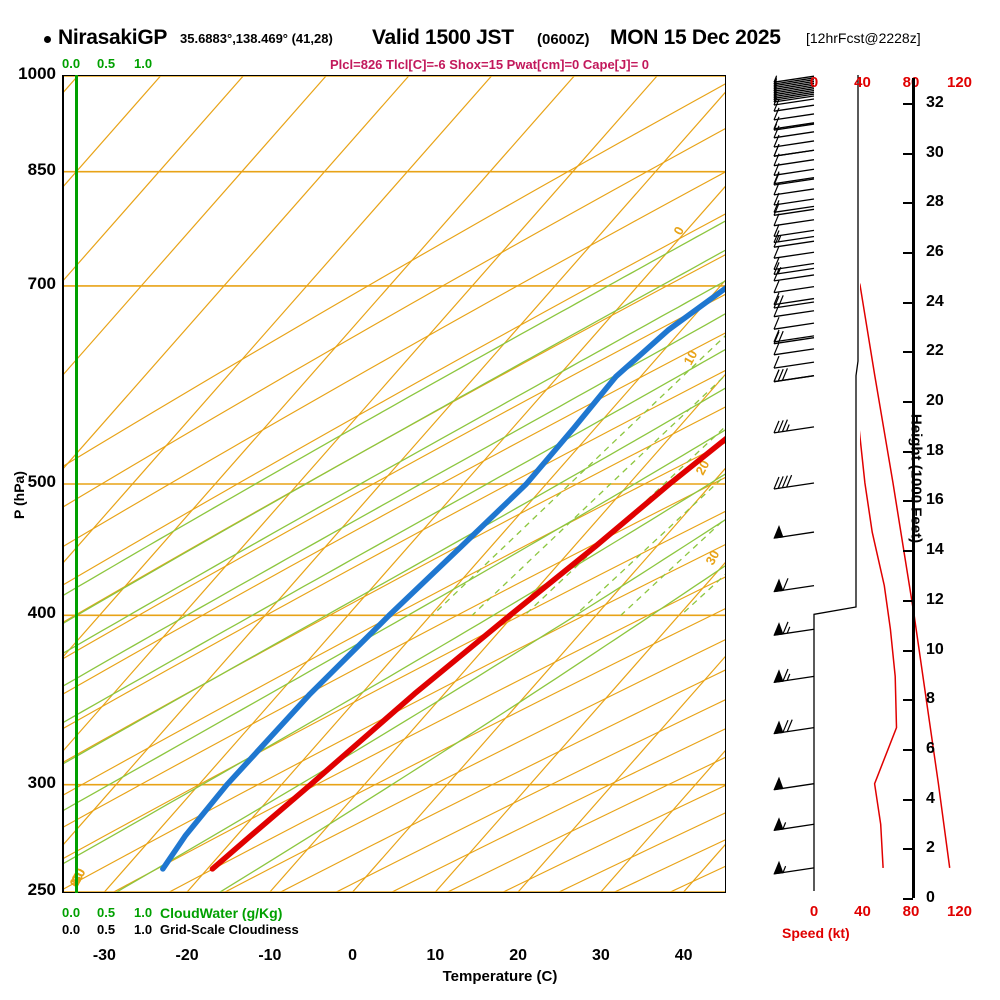 The height and width of the screenshot is (1000, 1000). What do you see at coordinates (935, 301) in the screenshot?
I see `height-tick-24: 24` at bounding box center [935, 301].